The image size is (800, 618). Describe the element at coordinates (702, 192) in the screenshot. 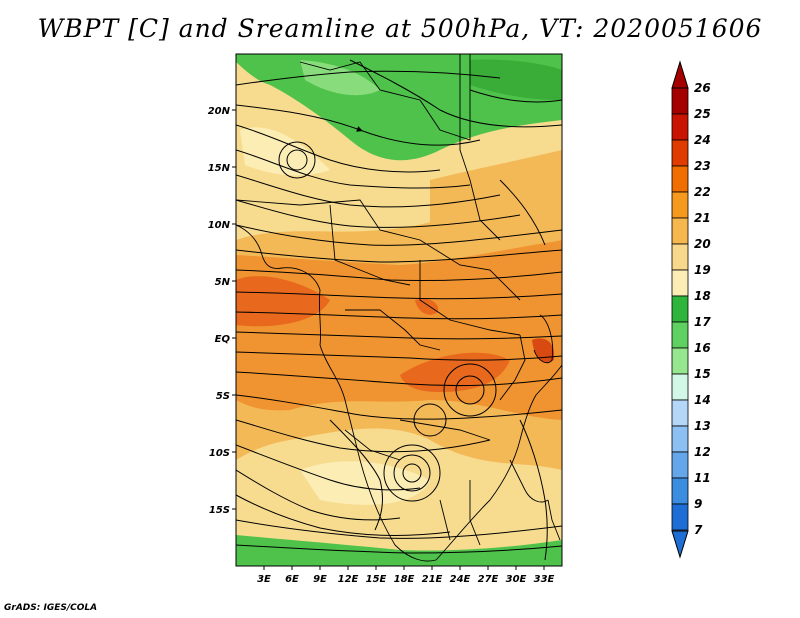

I see `cb-label-22: 22` at that location.